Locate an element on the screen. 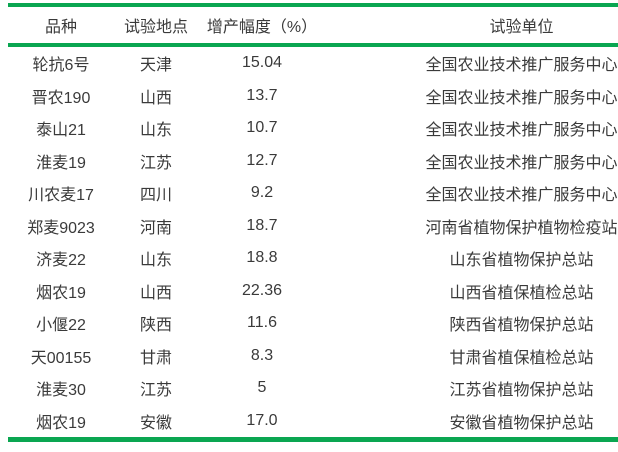  cell-variety: 小偃22 is located at coordinates (61, 326).